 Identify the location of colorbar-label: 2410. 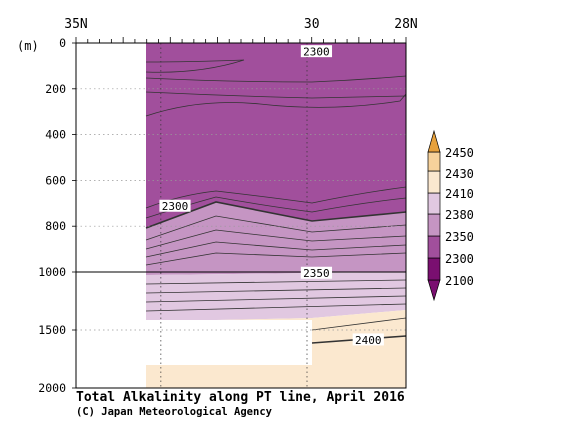
(459, 194).